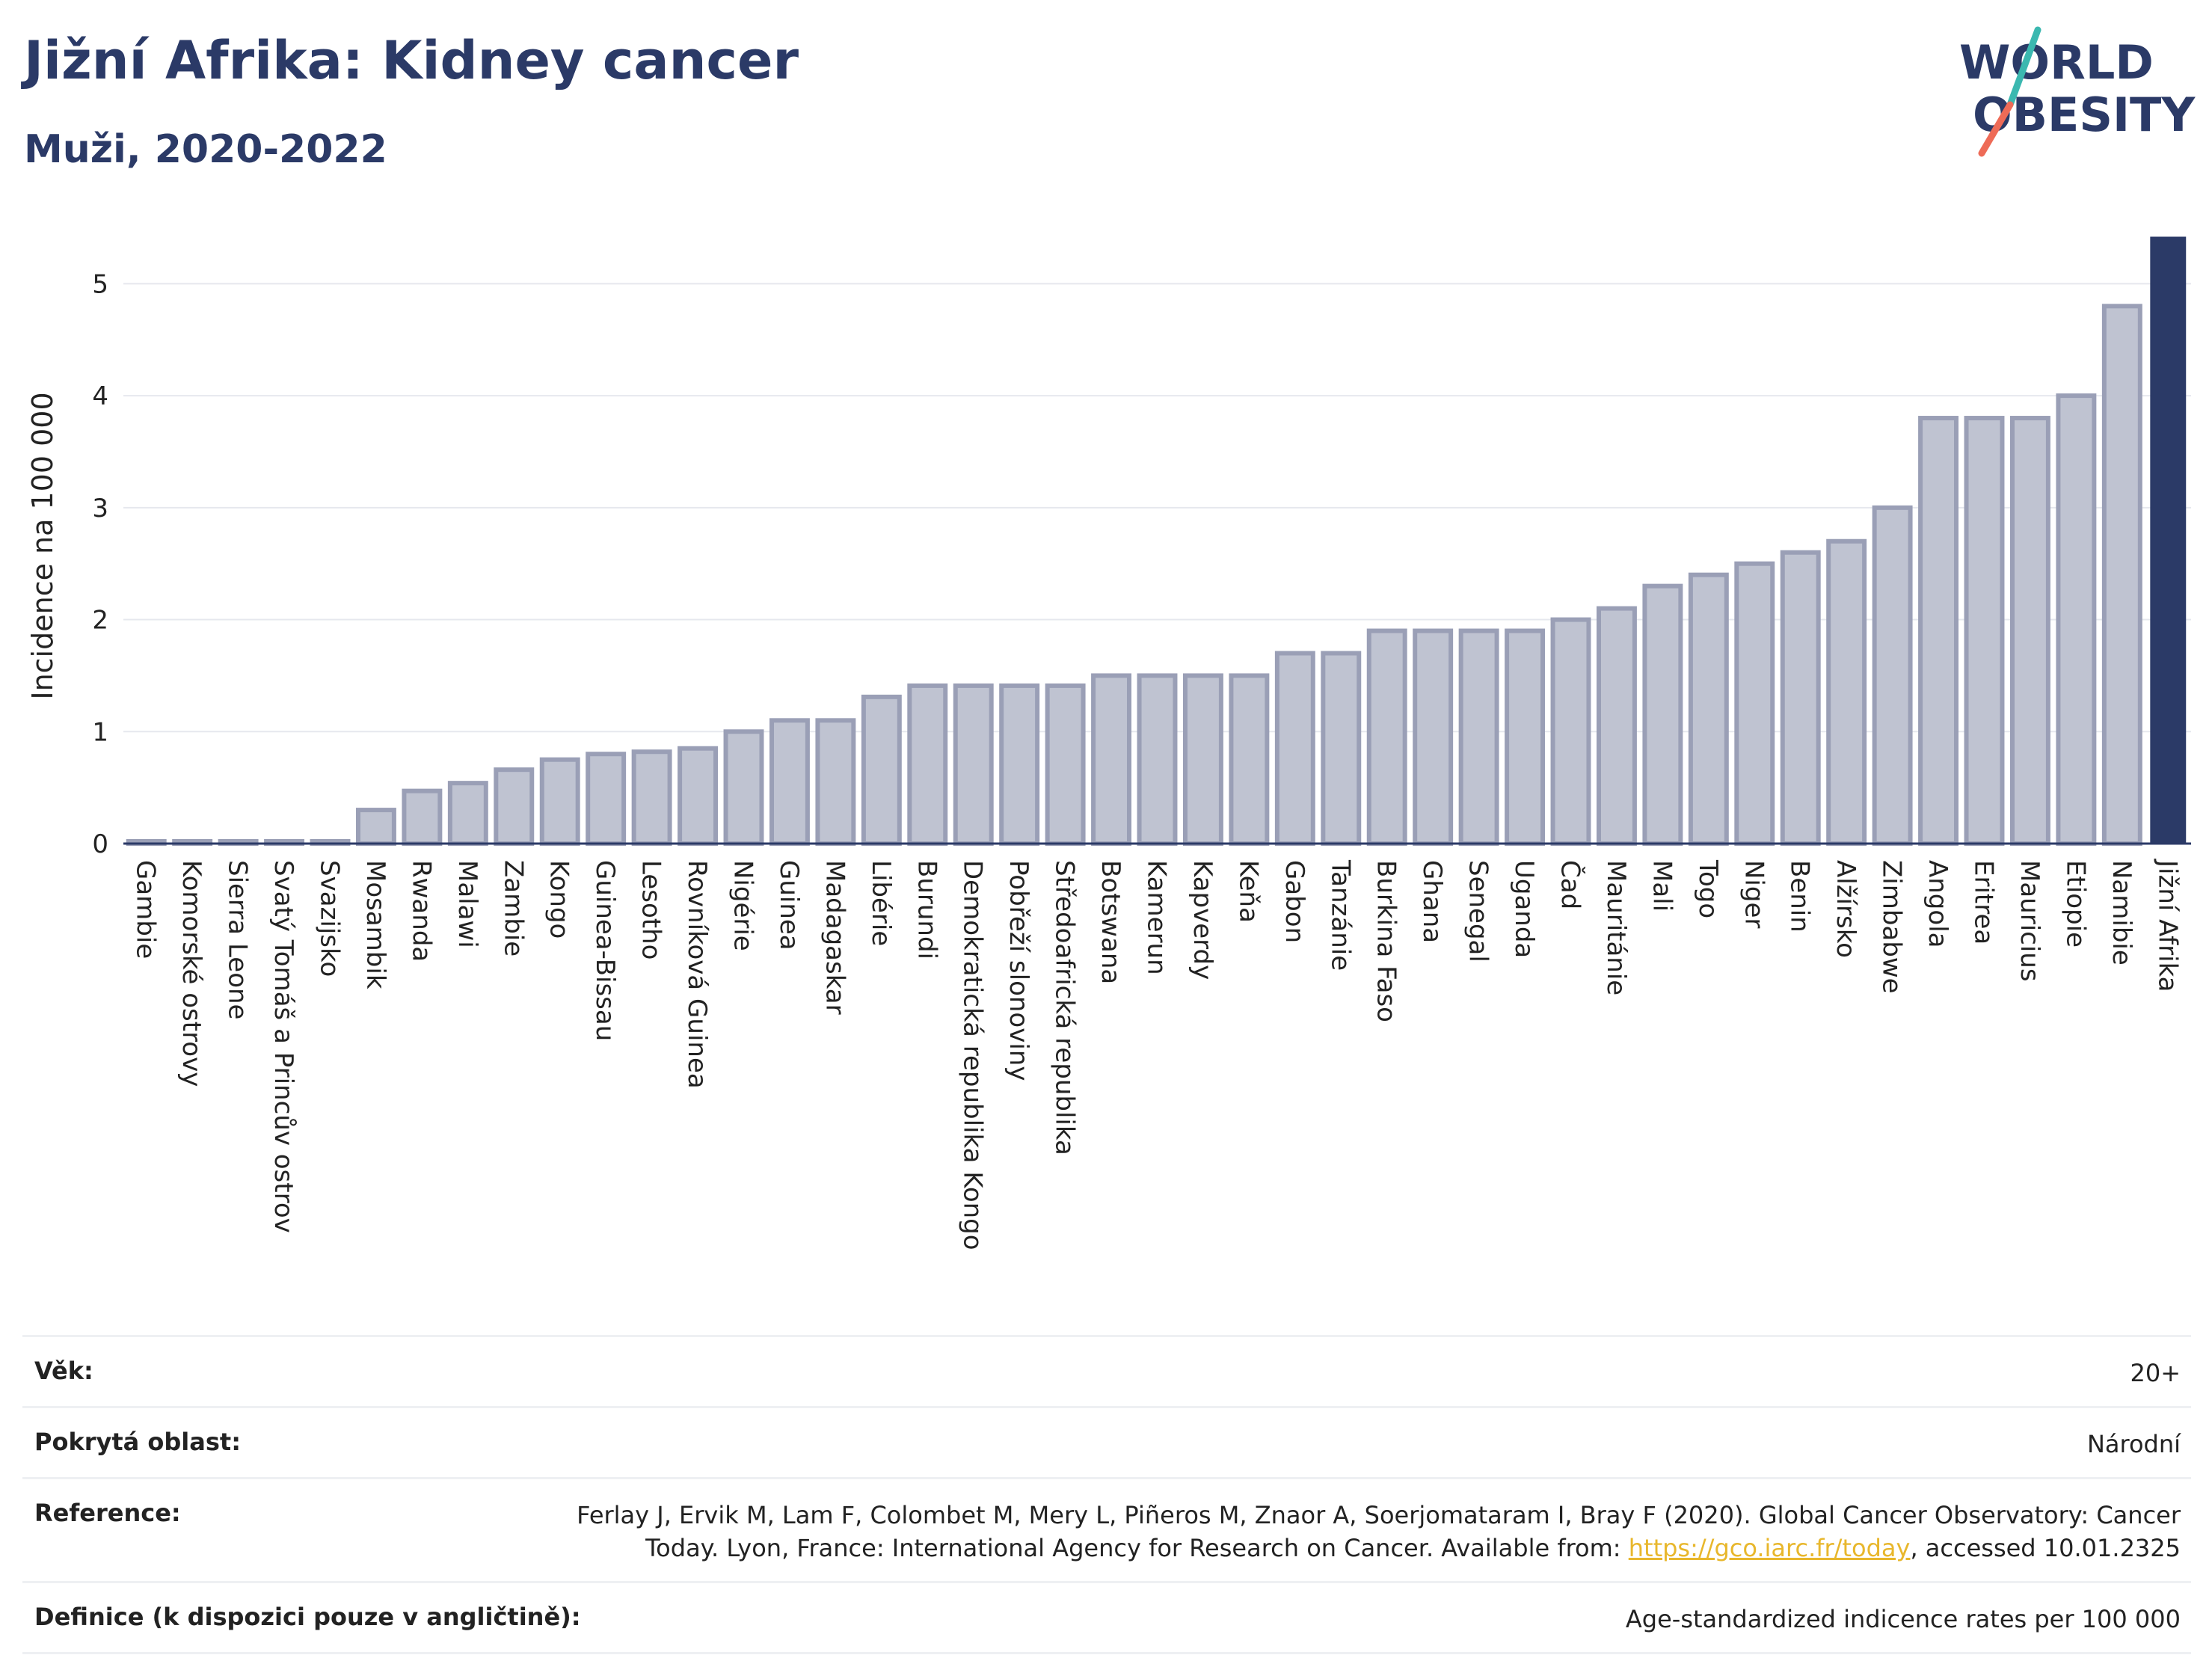  I want to click on x-tick-label: Zimbabwe, so click(1892, 927).